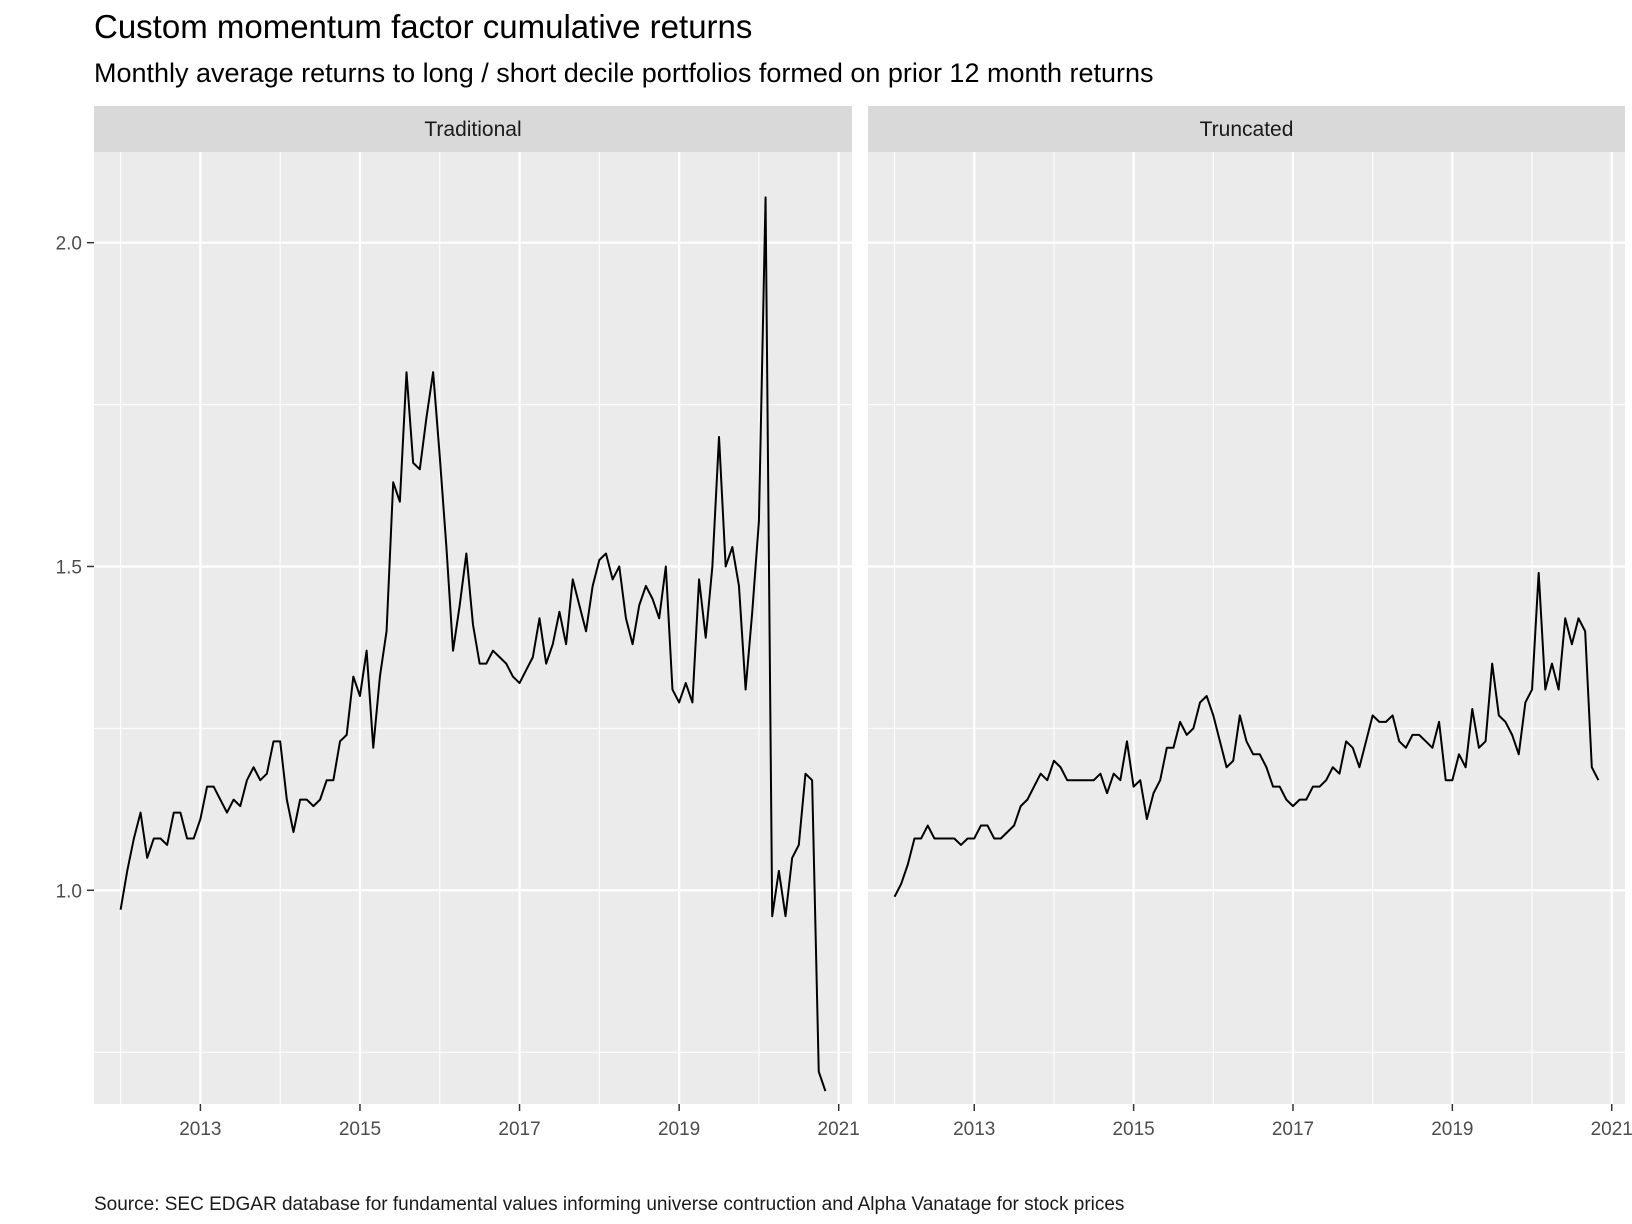  I want to click on facet-strip-label: Truncated, so click(1247, 129).